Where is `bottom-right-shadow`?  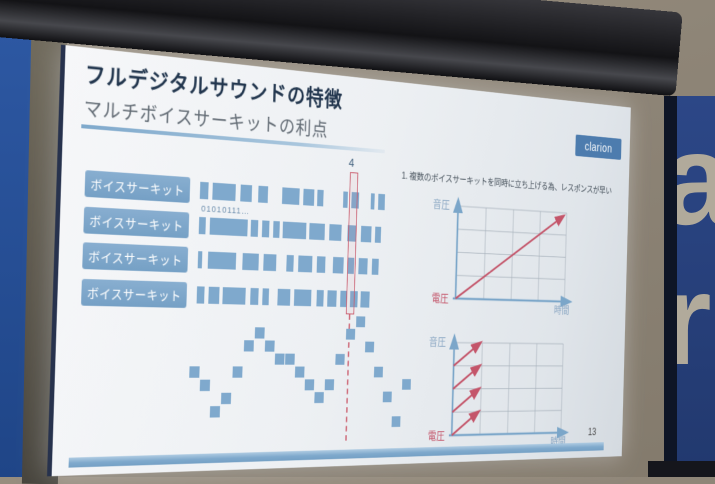 bottom-right-shadow is located at coordinates (681, 469).